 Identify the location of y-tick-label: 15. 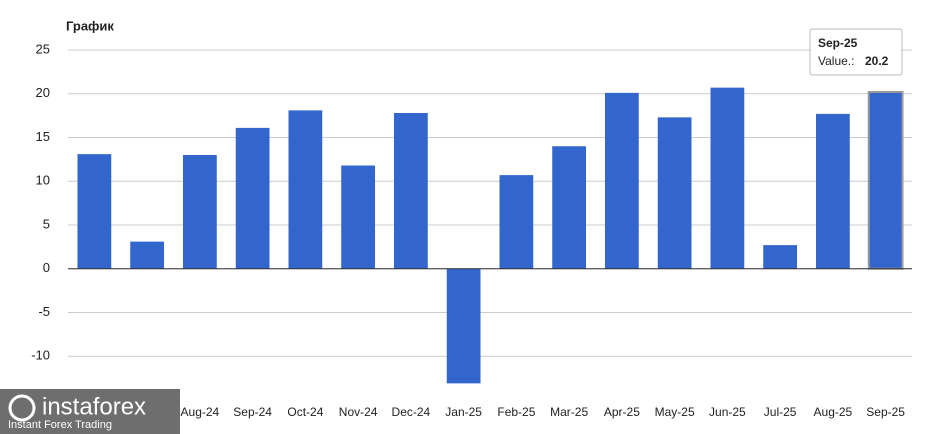
(43, 136).